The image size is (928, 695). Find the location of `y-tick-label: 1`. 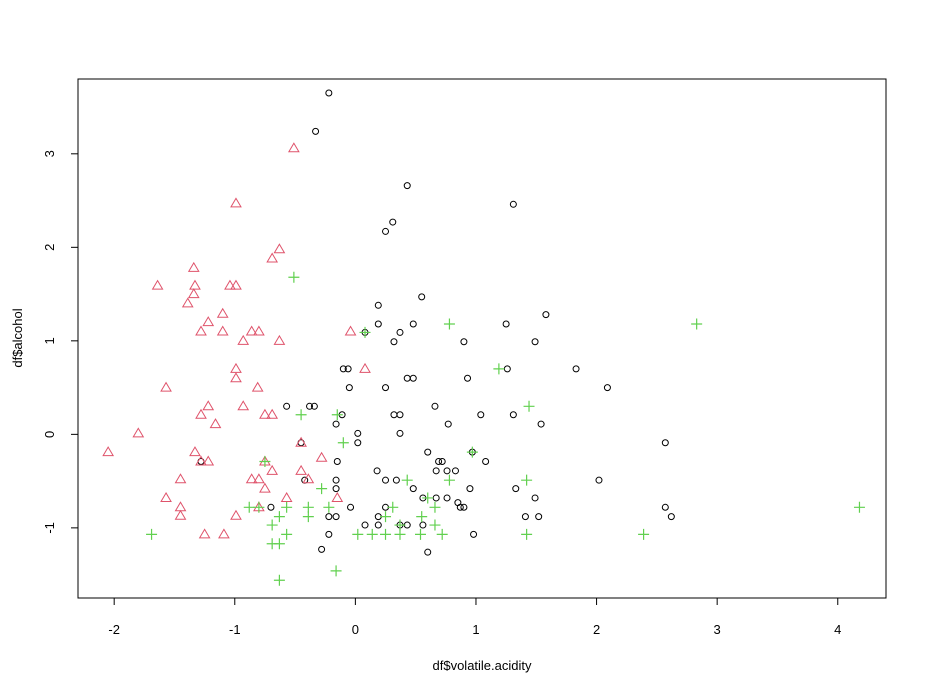

y-tick-label: 1 is located at coordinates (49, 340).